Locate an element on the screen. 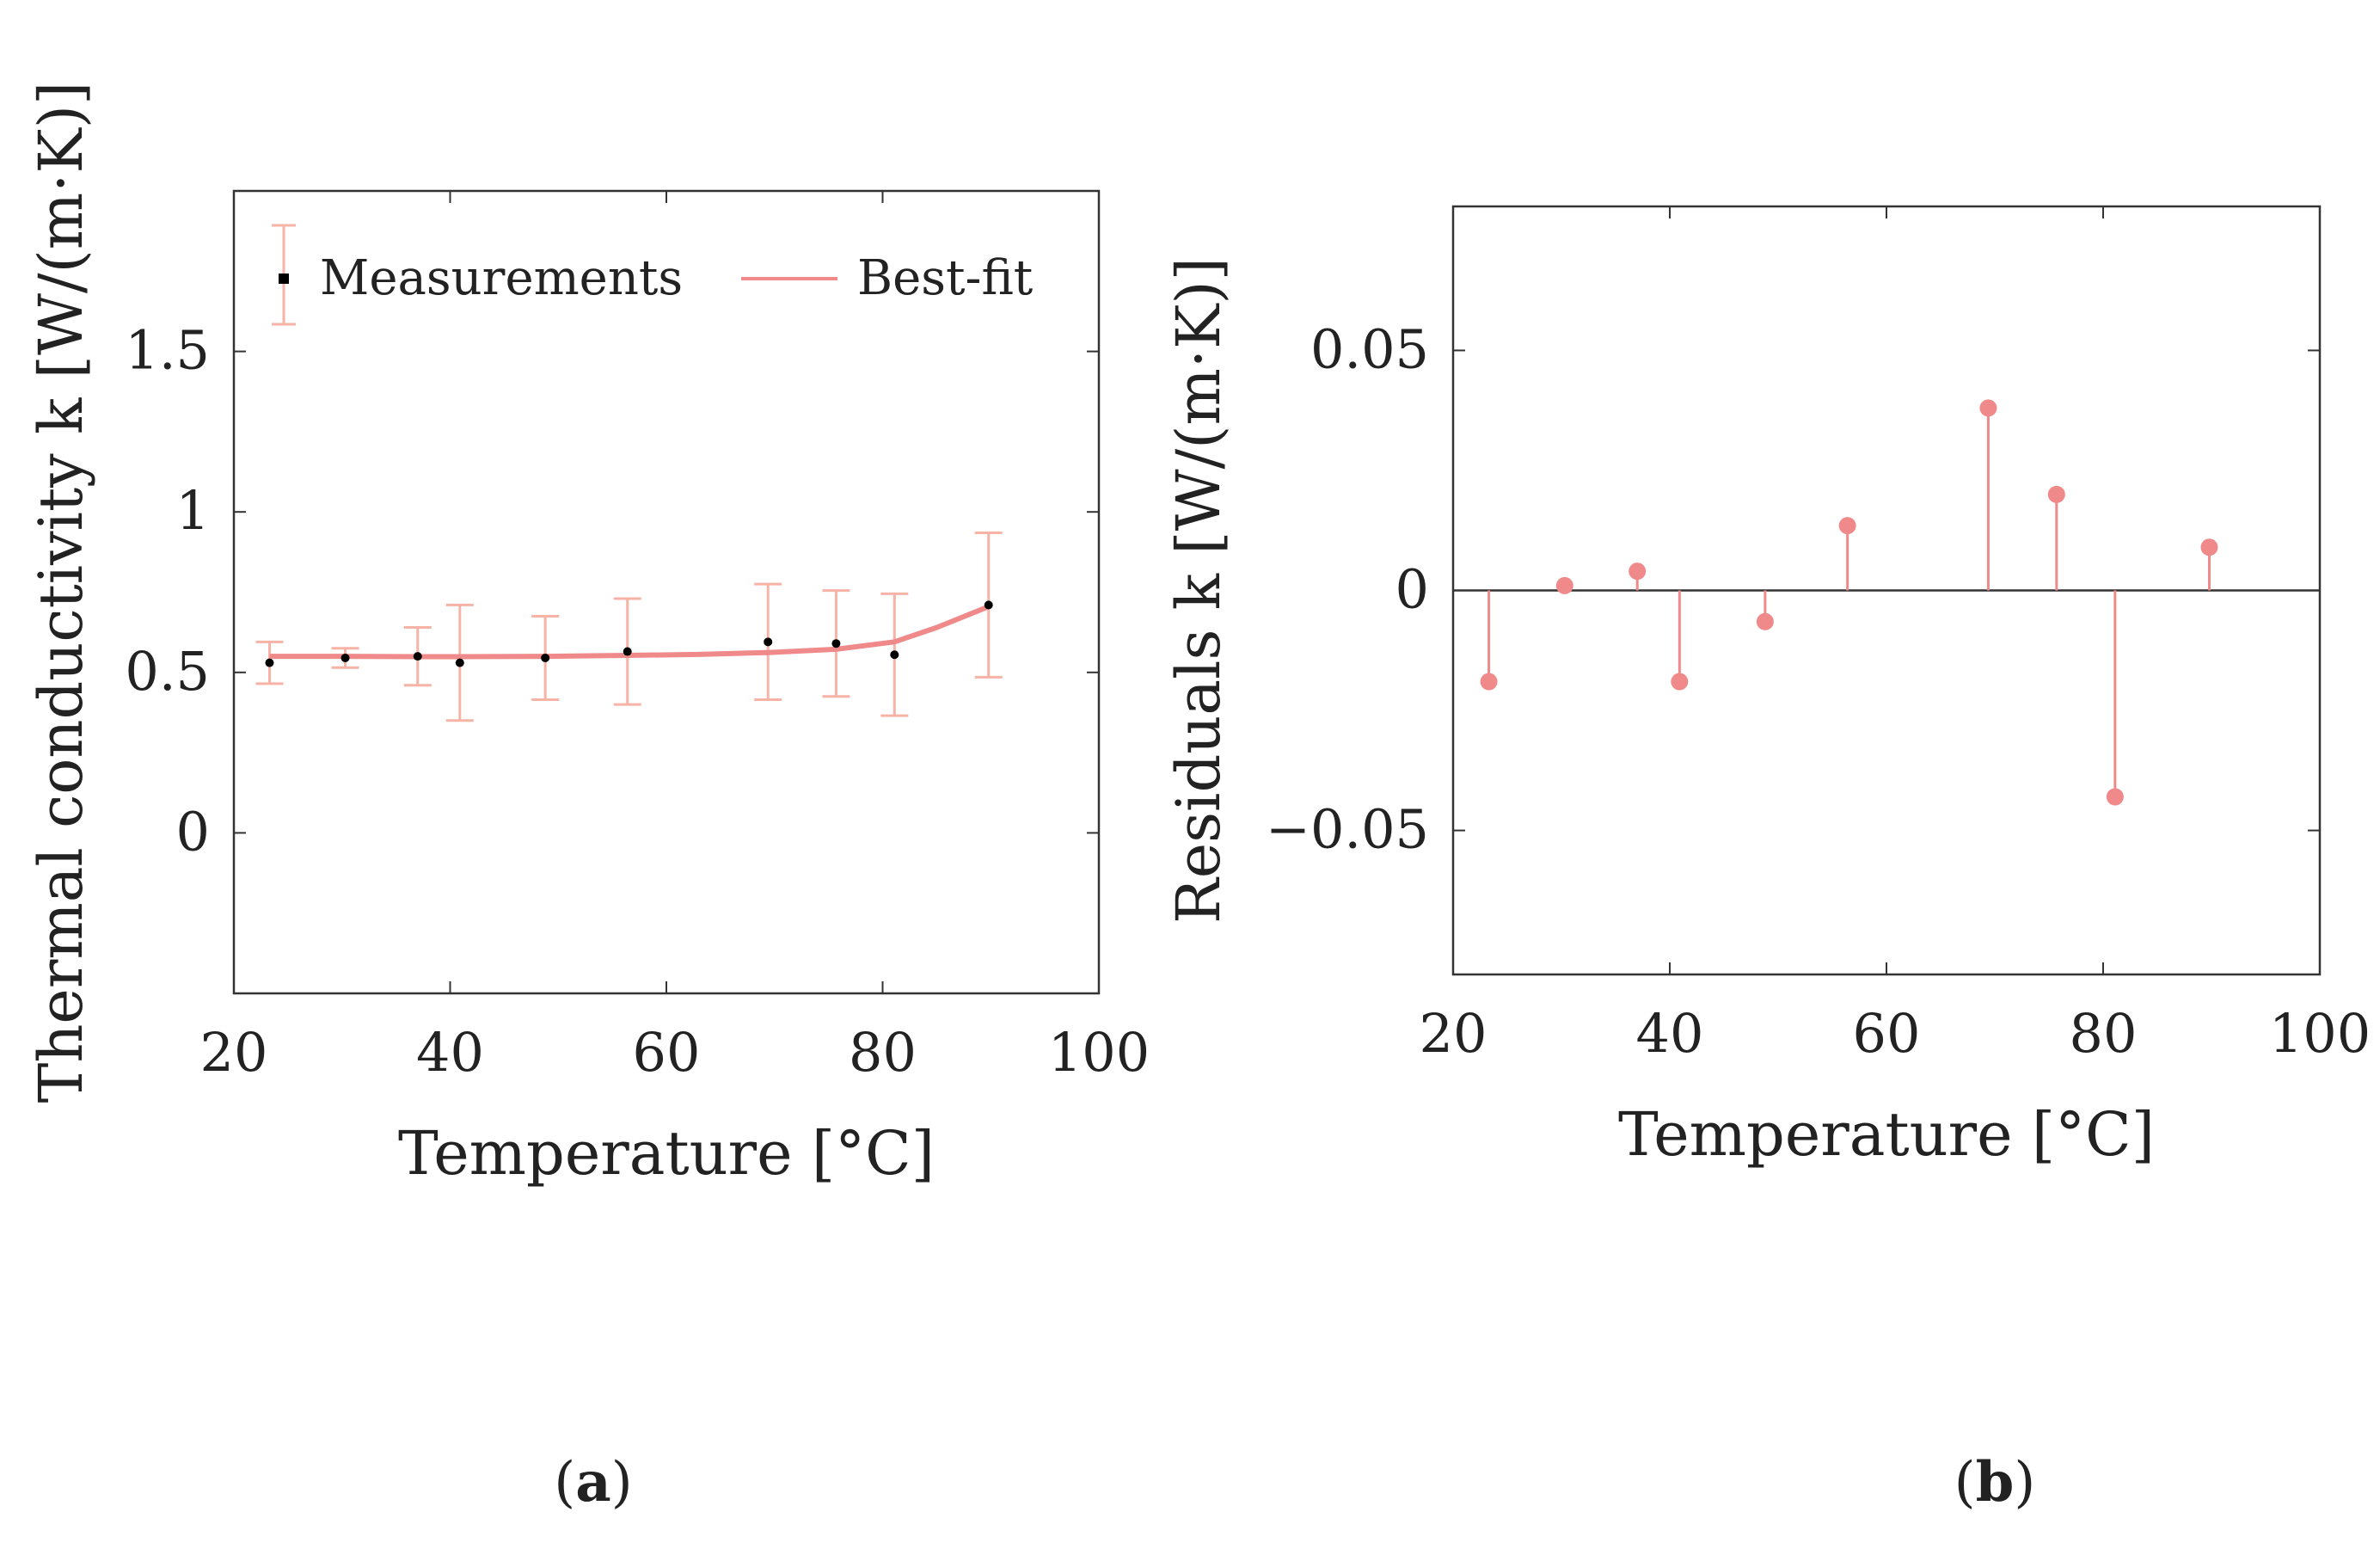  y-tick-label: 1.5 is located at coordinates (168, 350).